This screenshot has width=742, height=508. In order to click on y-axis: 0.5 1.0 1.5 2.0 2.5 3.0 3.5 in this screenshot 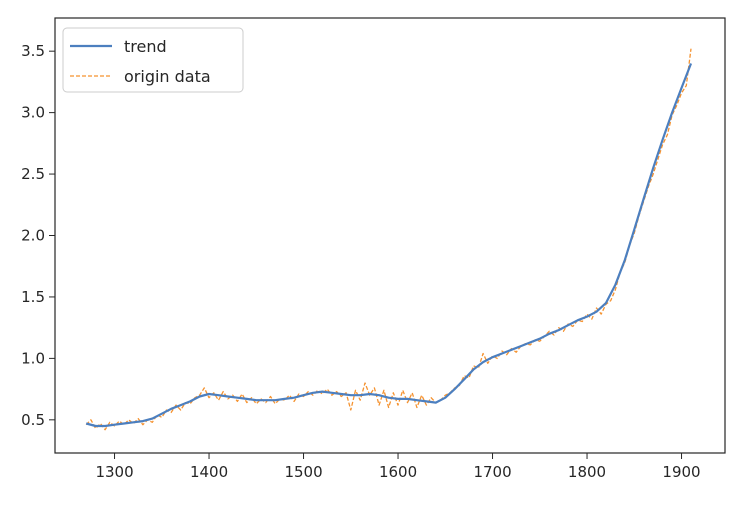, I will do `click(38, 235)`.